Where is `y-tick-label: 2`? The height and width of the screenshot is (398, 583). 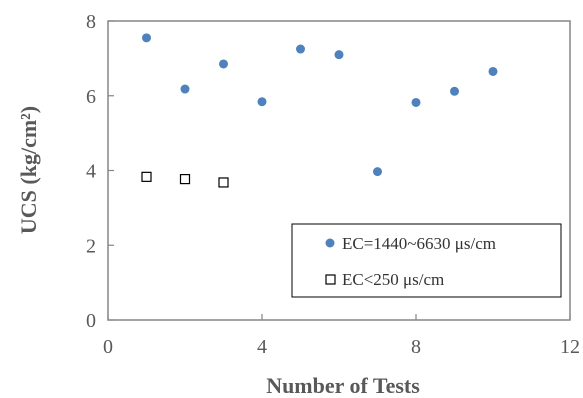 y-tick-label: 2 is located at coordinates (91, 246).